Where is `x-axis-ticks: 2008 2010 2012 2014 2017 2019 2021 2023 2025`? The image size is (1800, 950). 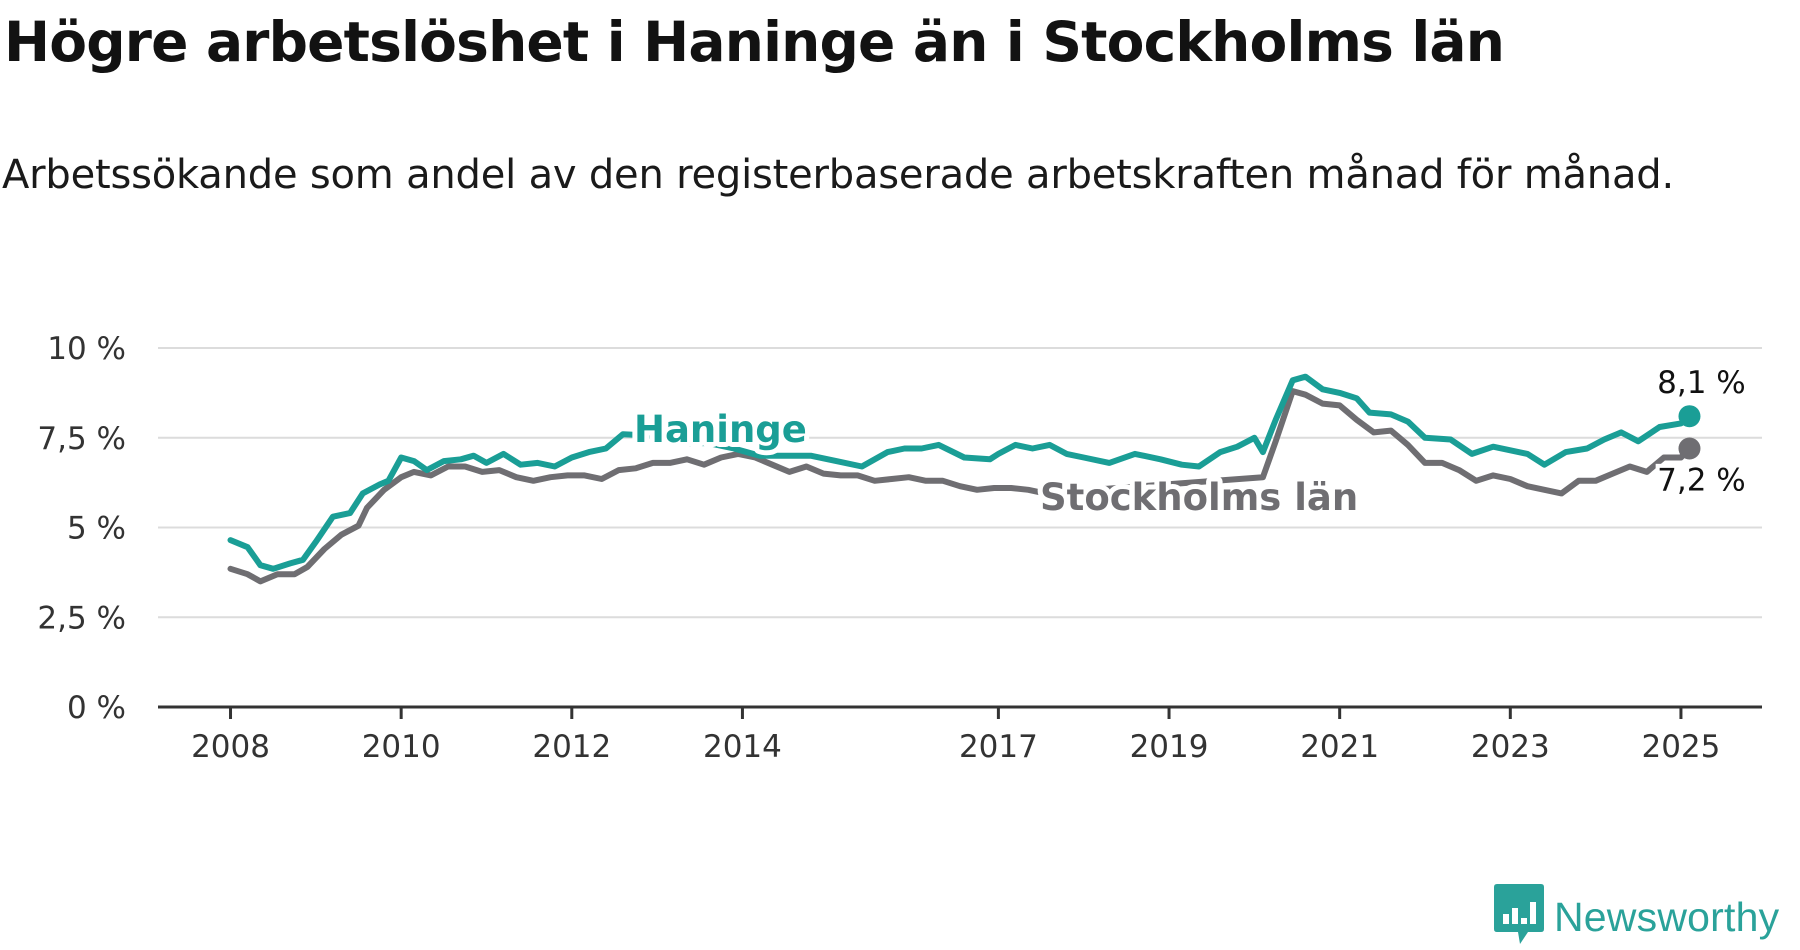 x-axis-ticks: 2008 2010 2012 2014 2017 2019 2021 2023 2025 is located at coordinates (955, 736).